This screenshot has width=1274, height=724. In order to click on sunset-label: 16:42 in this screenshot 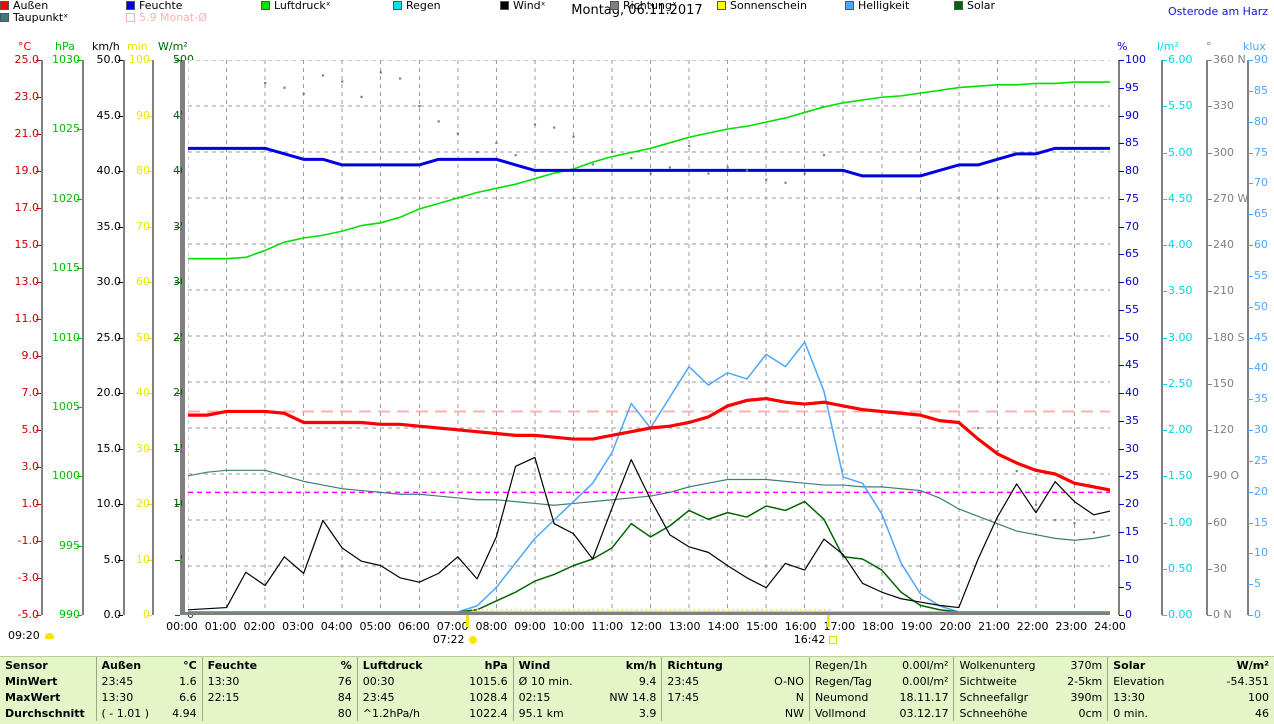, I will do `click(816, 639)`.